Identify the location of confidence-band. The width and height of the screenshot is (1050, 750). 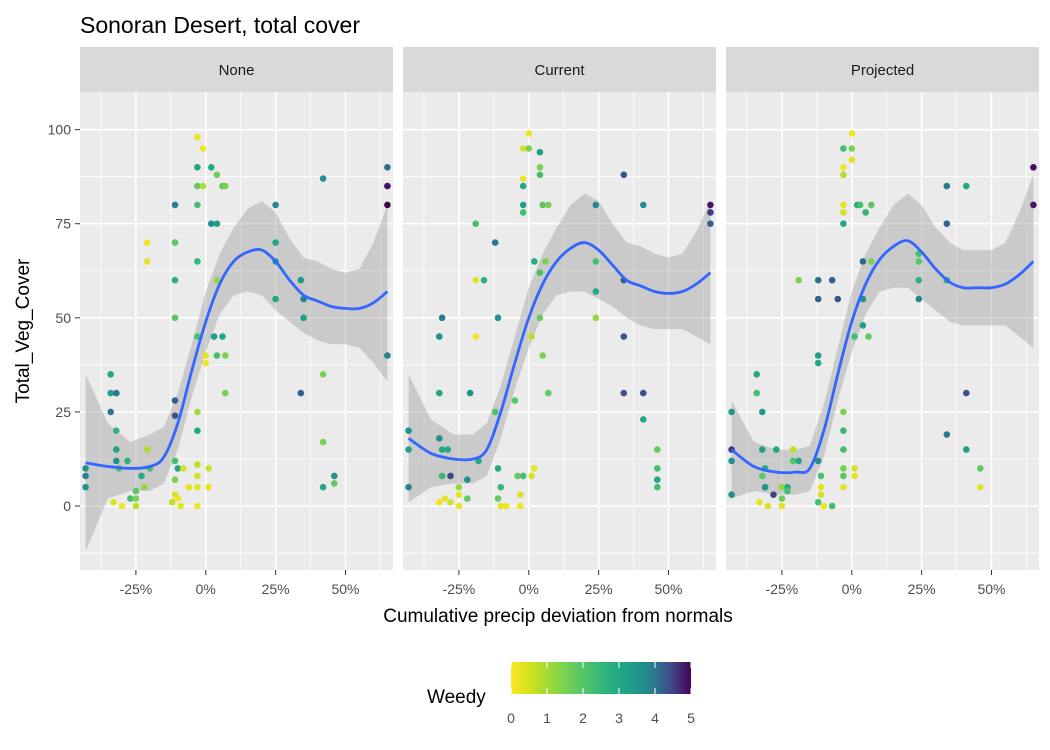
(559, 348).